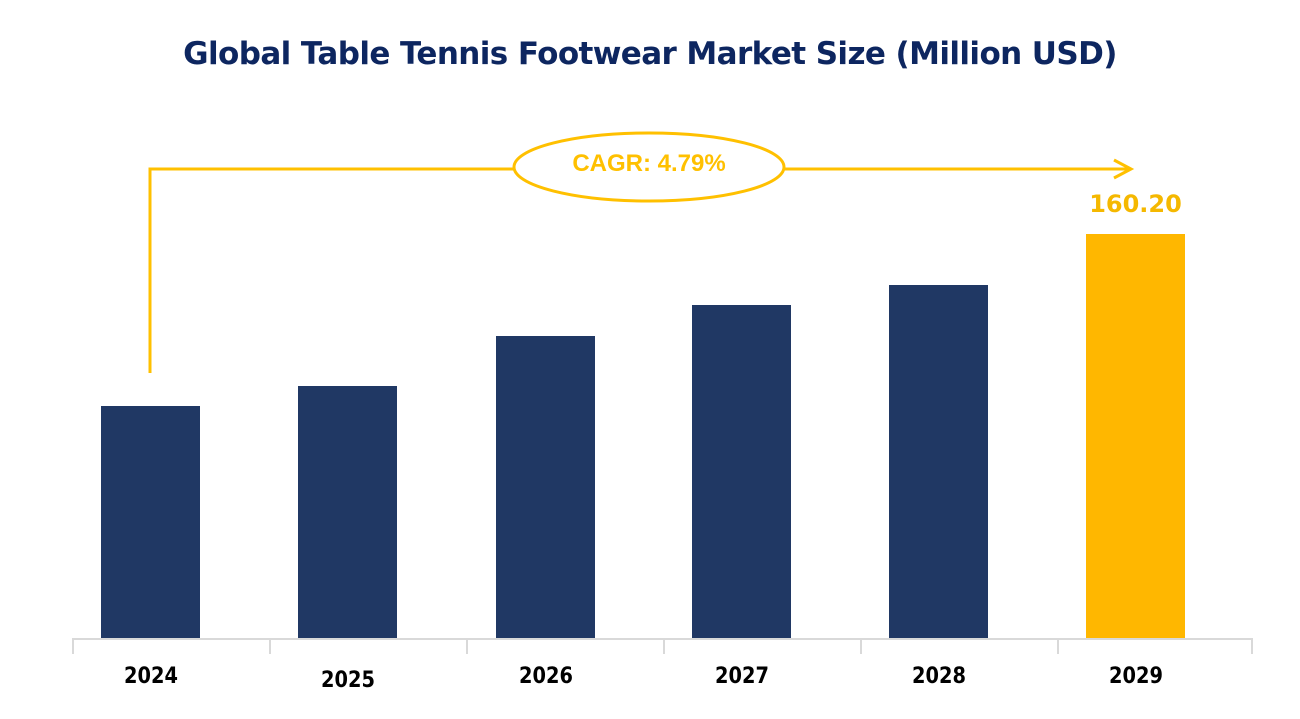 The width and height of the screenshot is (1300, 719). What do you see at coordinates (150, 522) in the screenshot?
I see `bar-2024` at bounding box center [150, 522].